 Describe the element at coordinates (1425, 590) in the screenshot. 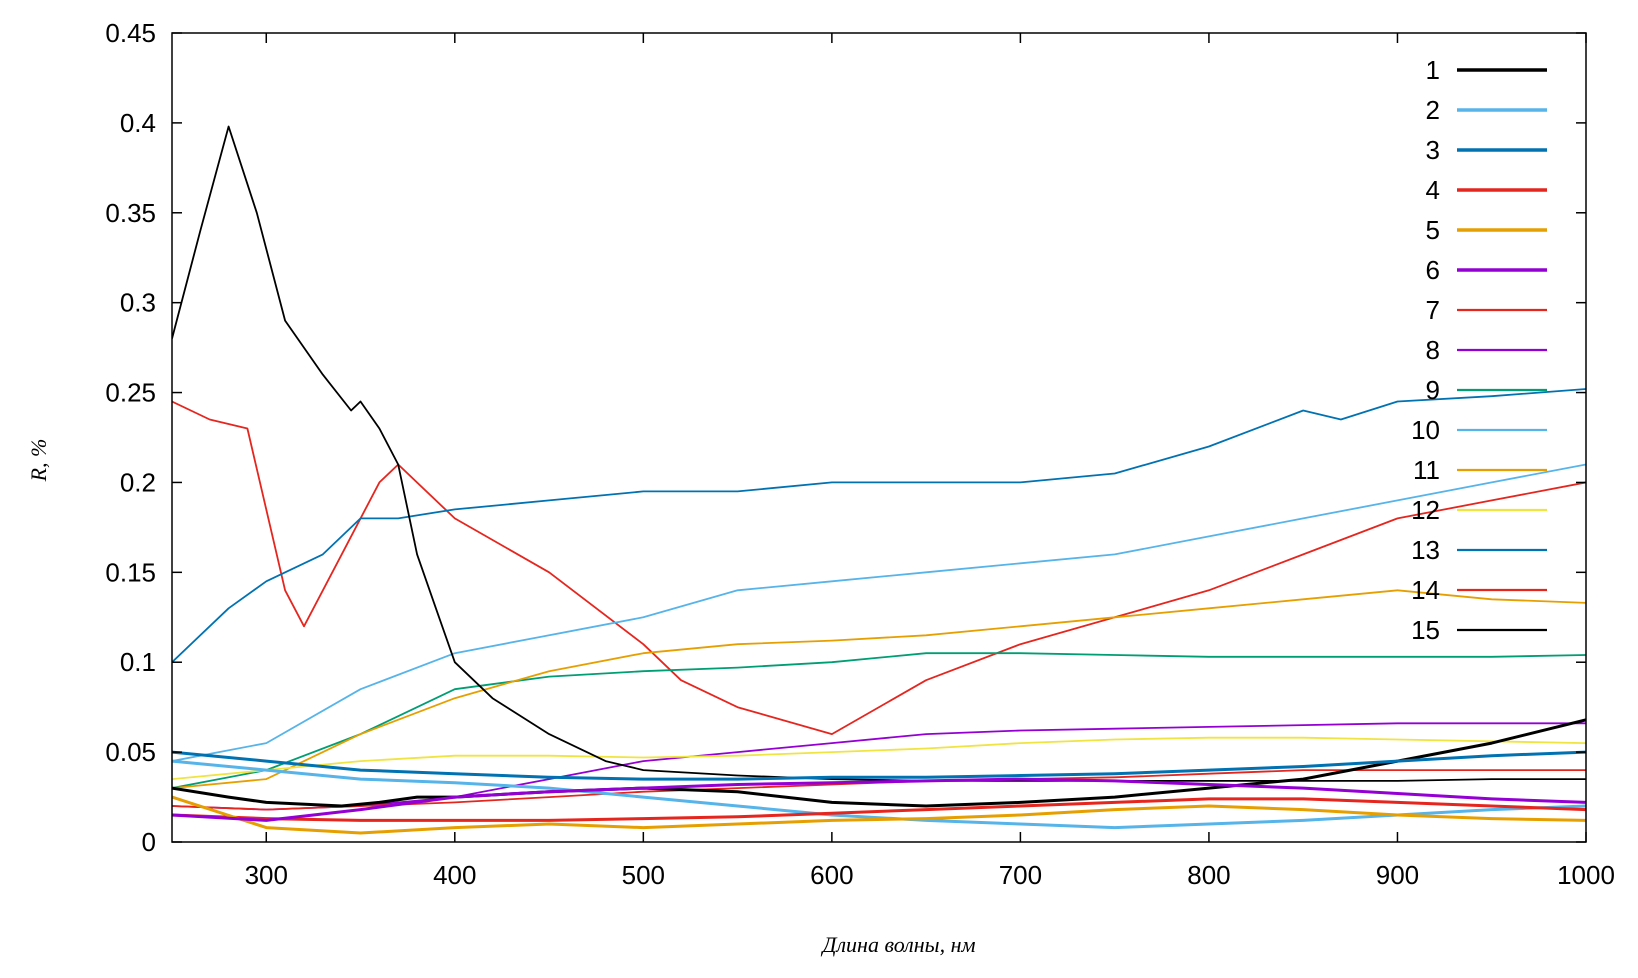

I see `legend-label-14: 14` at that location.